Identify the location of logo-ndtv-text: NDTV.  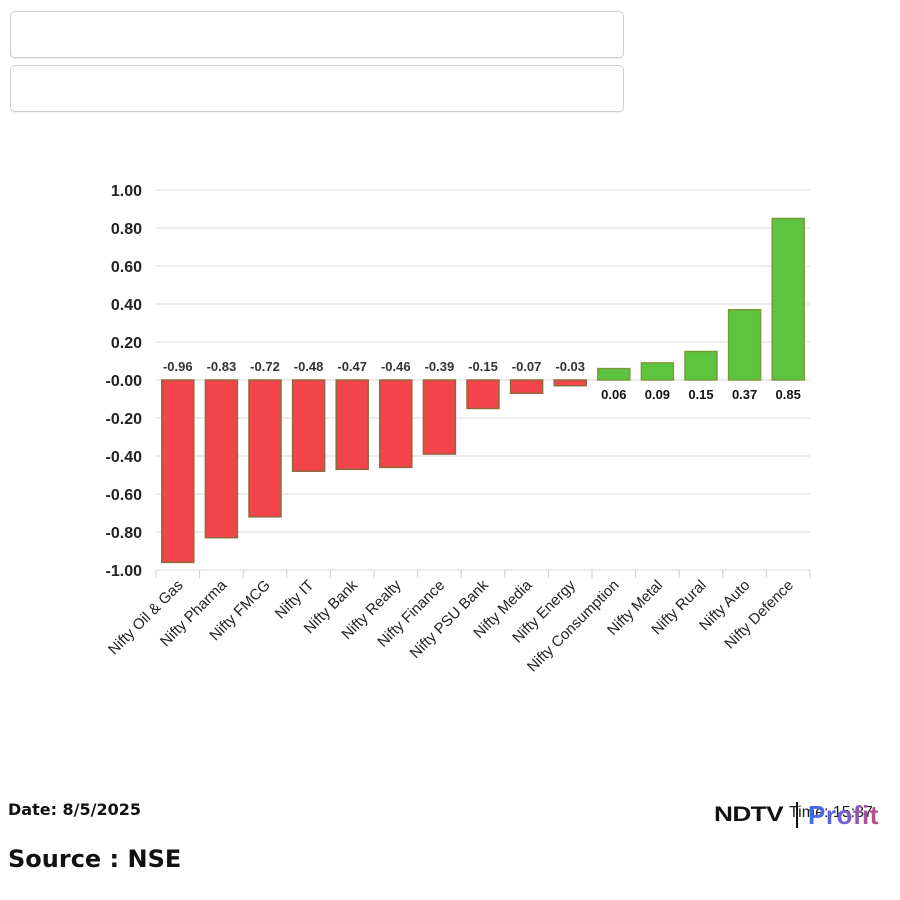
(749, 814).